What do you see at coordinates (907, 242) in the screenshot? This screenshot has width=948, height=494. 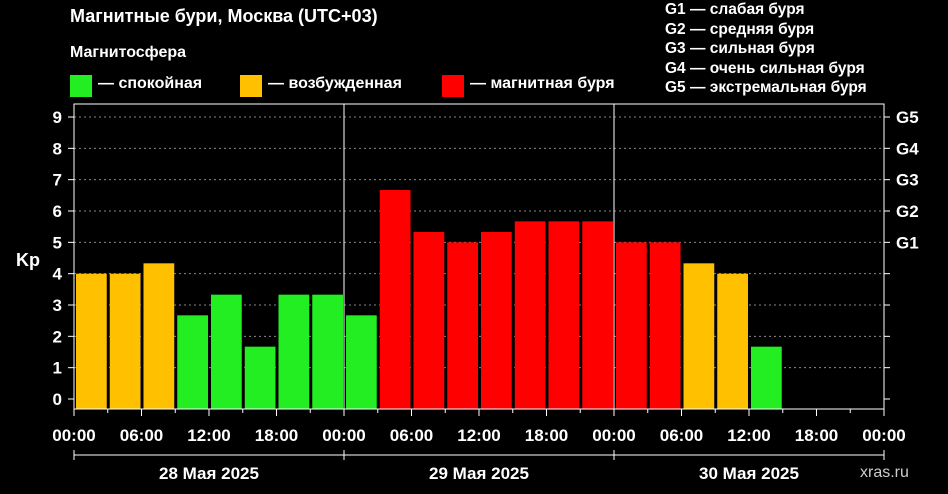 I see `g-tick-label: G1` at bounding box center [907, 242].